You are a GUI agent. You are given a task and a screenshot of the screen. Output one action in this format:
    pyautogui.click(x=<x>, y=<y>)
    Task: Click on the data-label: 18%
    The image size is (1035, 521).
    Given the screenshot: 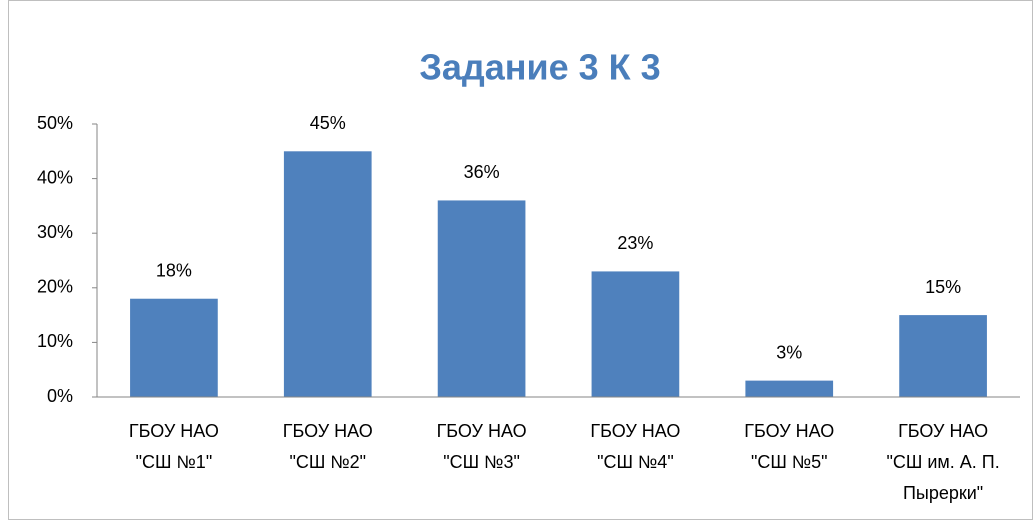 What is the action you would take?
    pyautogui.click(x=174, y=270)
    